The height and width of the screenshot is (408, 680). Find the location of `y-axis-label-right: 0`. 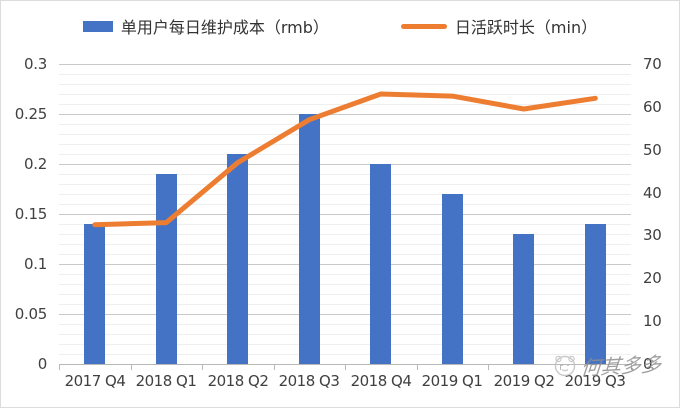

y-axis-label-right: 0 is located at coordinates (648, 364).